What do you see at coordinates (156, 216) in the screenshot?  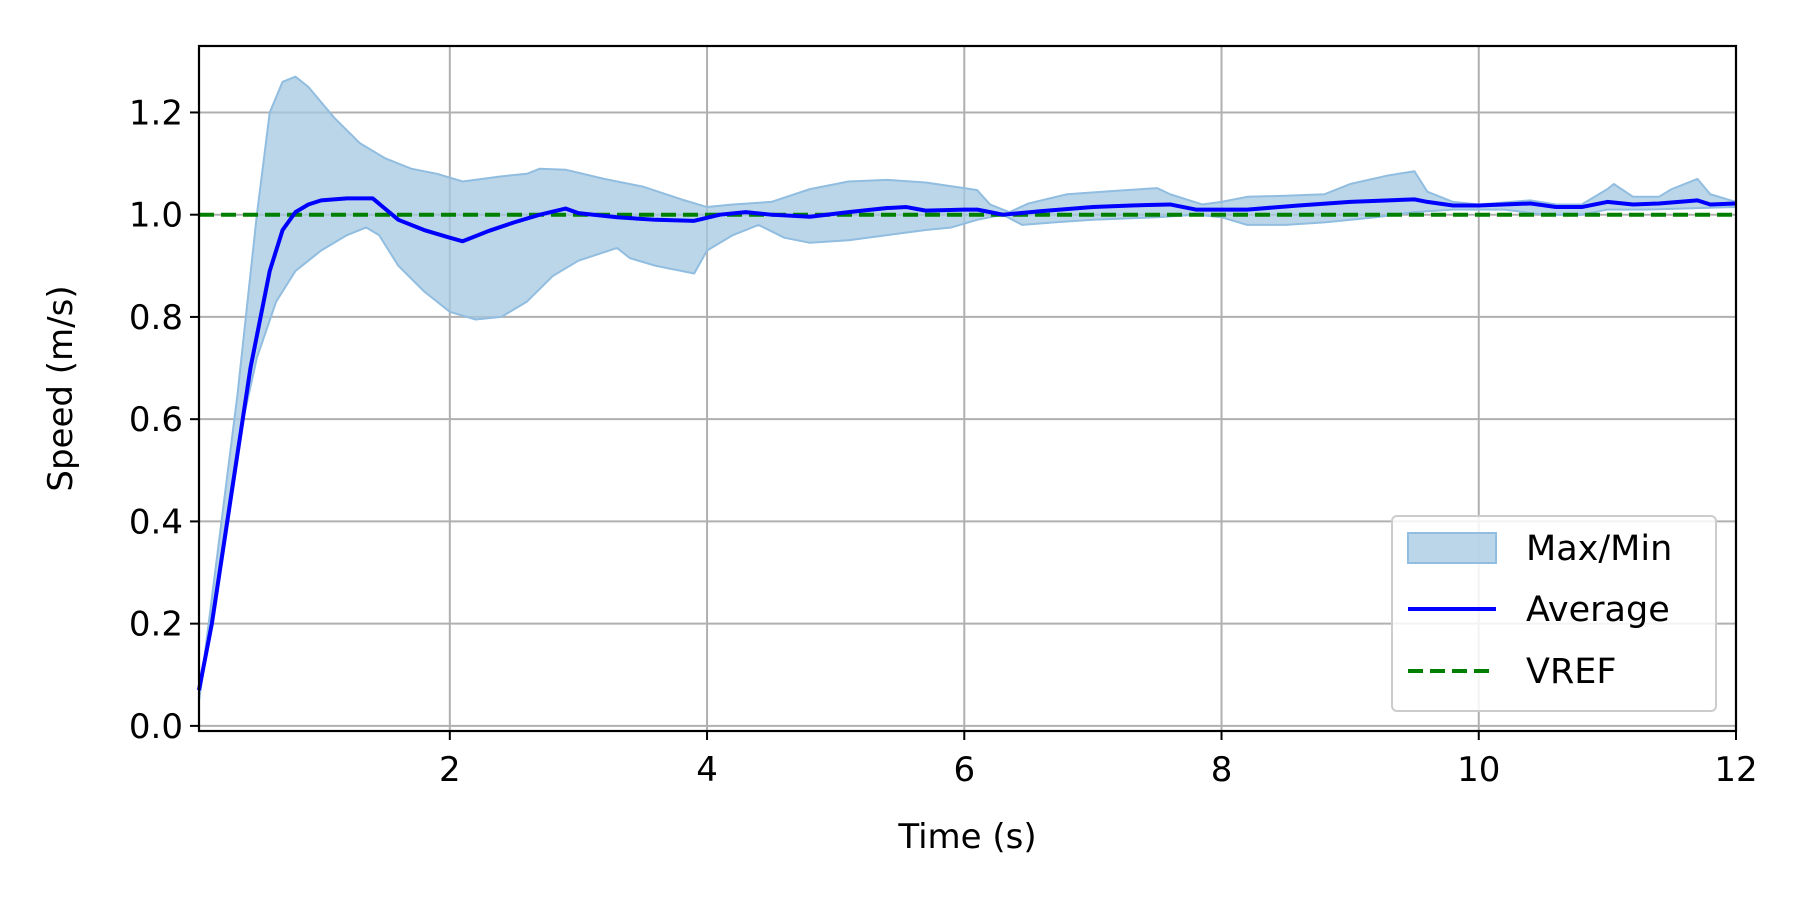 I see `y-tick-label: 1.0` at bounding box center [156, 216].